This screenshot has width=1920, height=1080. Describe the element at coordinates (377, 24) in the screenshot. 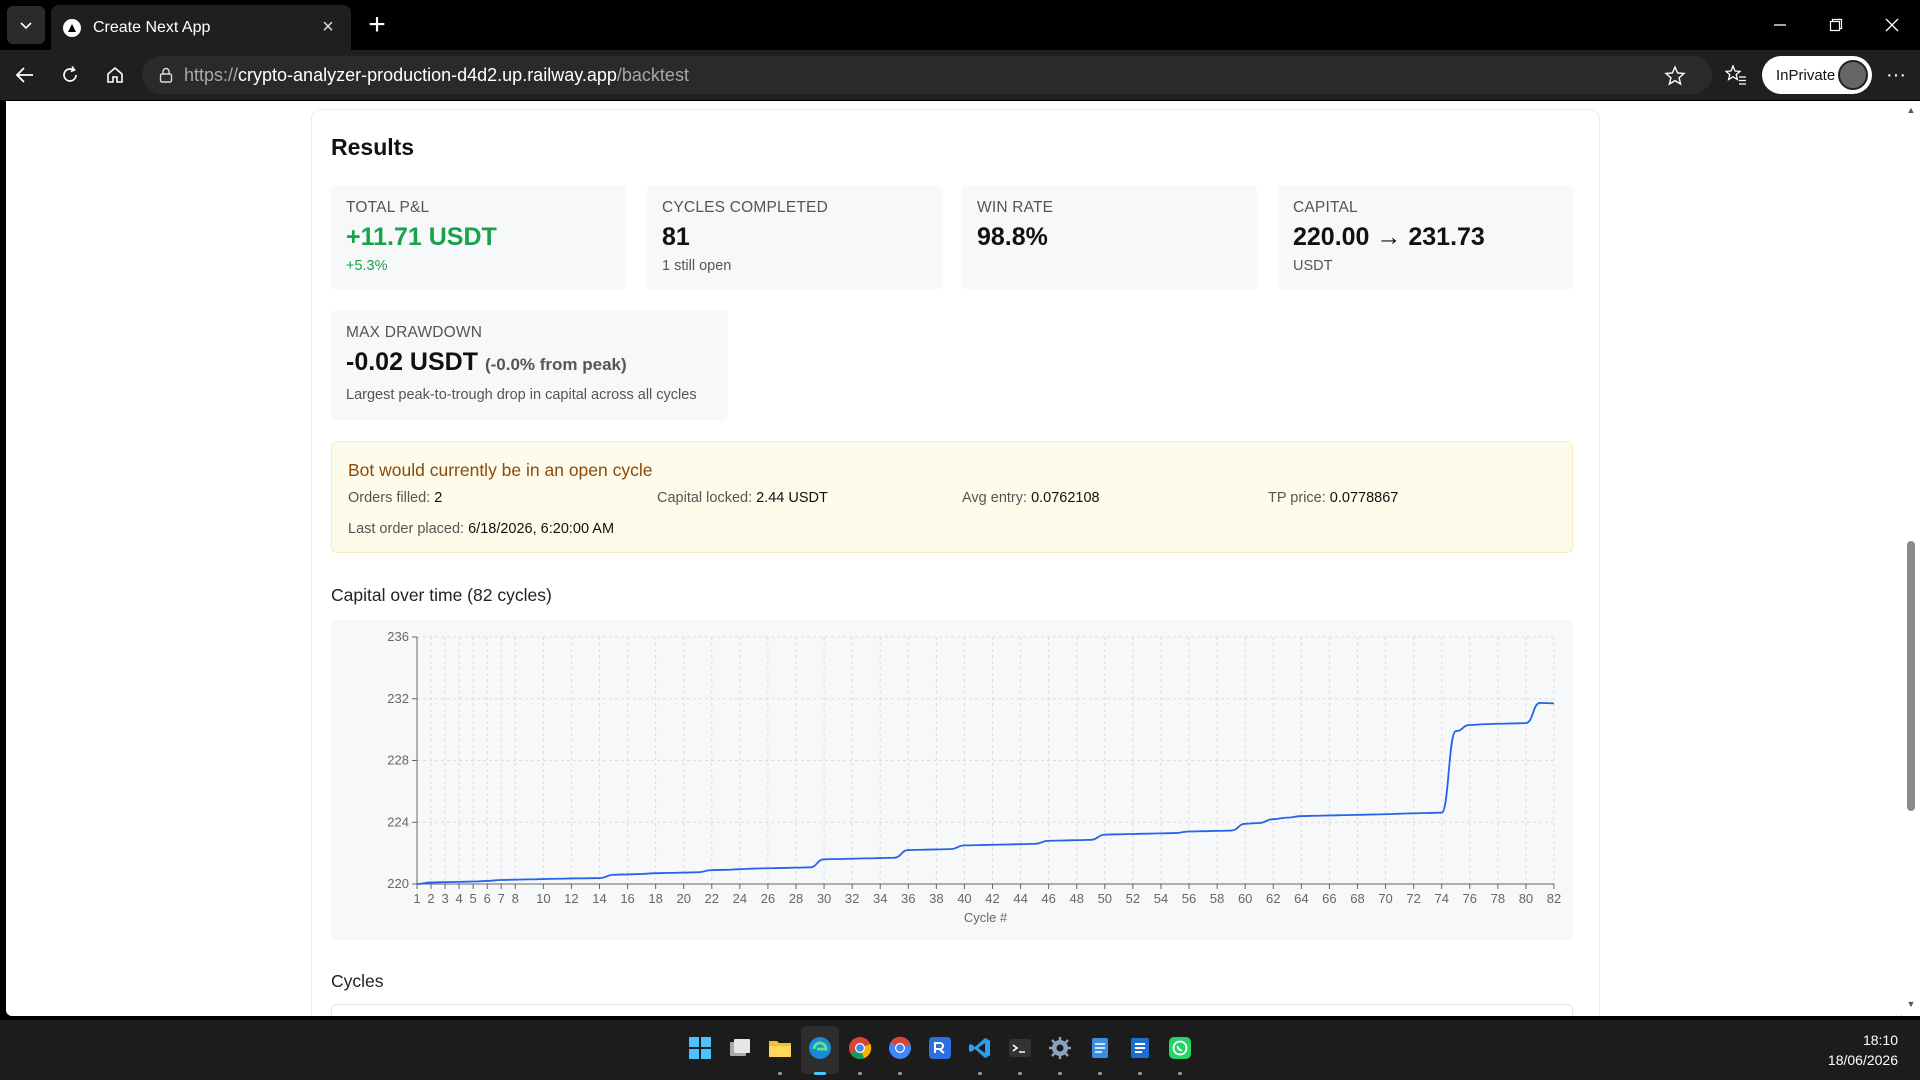

I see `new-tab-button: +` at that location.